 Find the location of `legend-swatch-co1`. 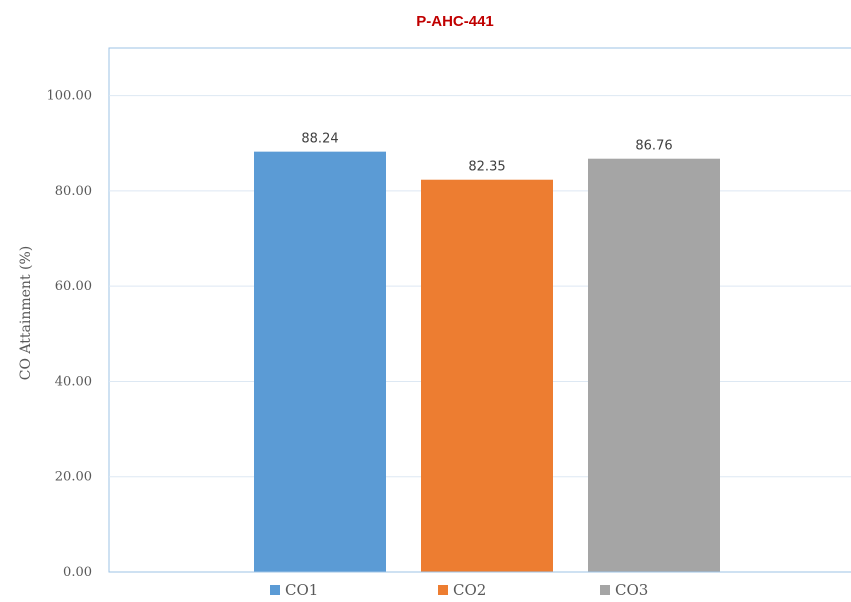

legend-swatch-co1 is located at coordinates (275, 590).